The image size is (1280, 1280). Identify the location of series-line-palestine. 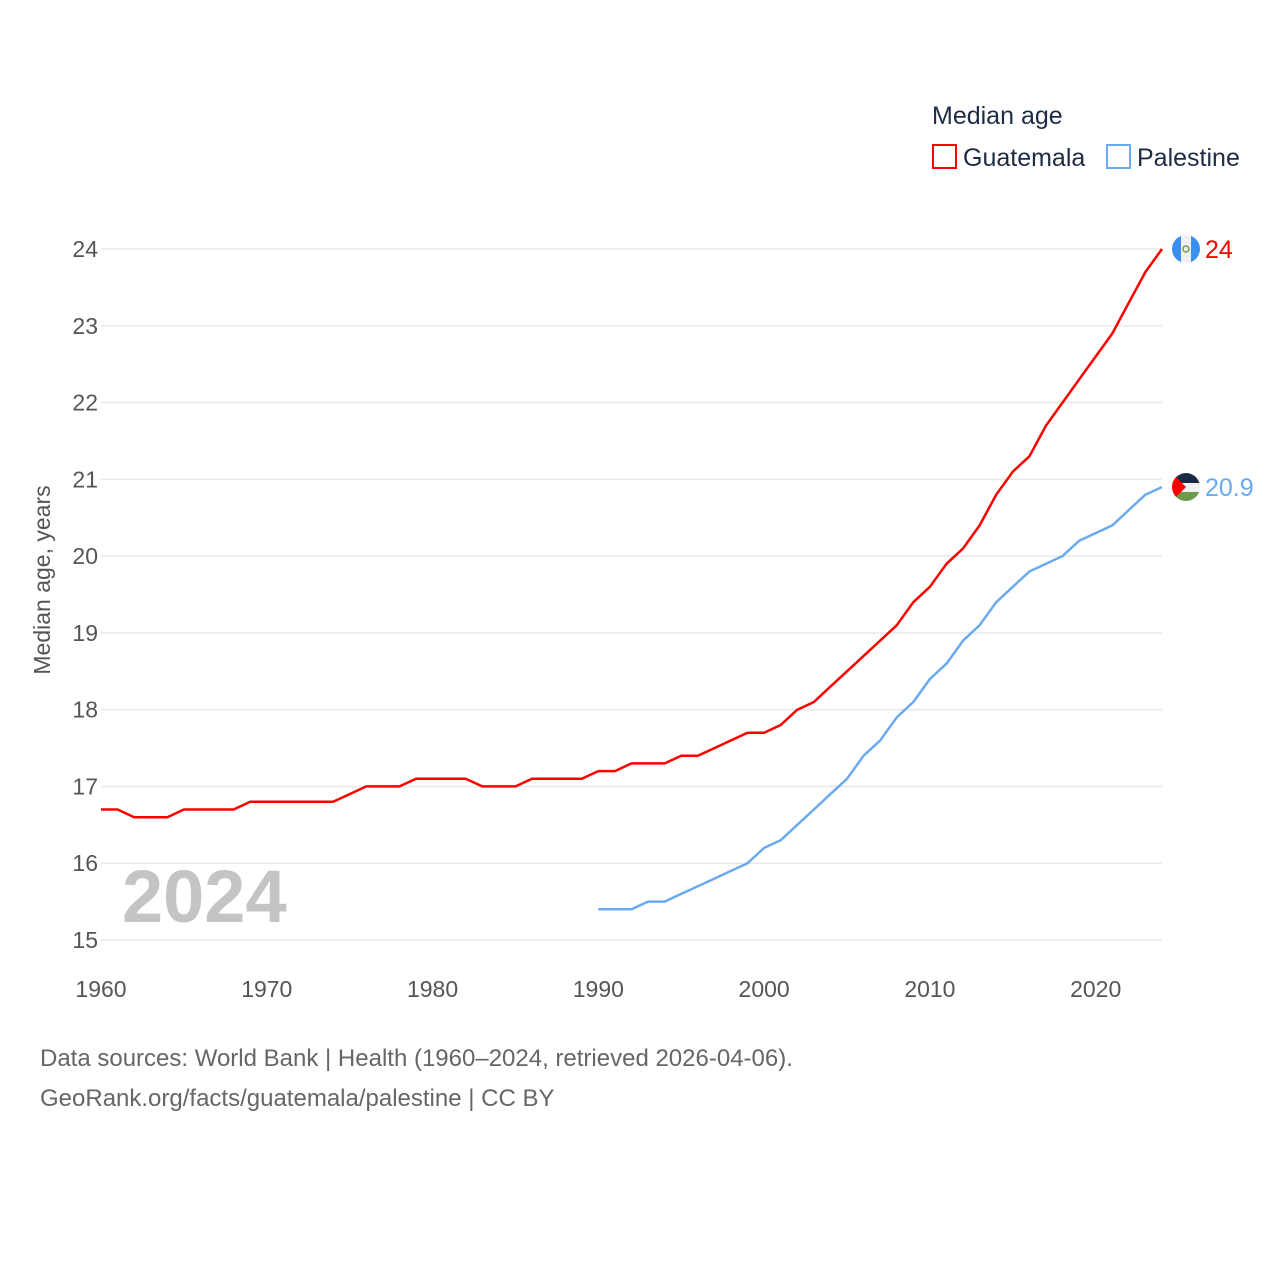
(880, 698).